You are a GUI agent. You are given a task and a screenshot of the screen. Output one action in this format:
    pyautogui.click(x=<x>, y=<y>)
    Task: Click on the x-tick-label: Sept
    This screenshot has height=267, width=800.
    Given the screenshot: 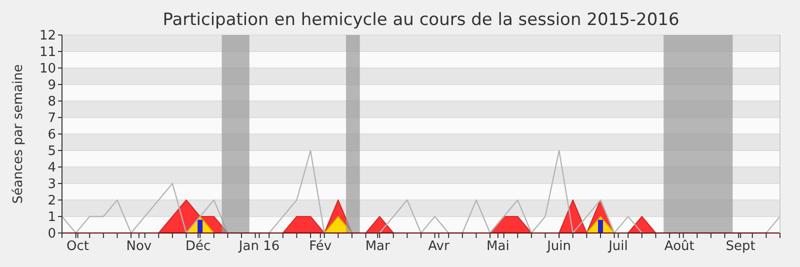 What is the action you would take?
    pyautogui.click(x=741, y=246)
    